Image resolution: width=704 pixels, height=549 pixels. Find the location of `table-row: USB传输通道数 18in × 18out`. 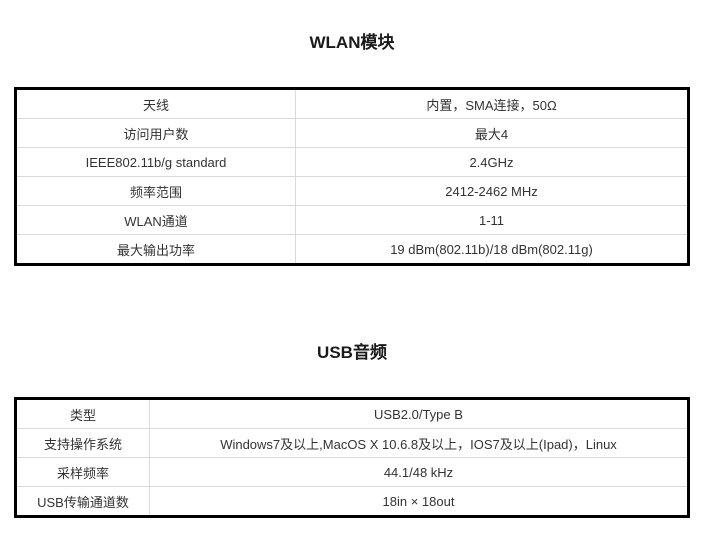

table-row: USB传输通道数 18in × 18out is located at coordinates (352, 501).